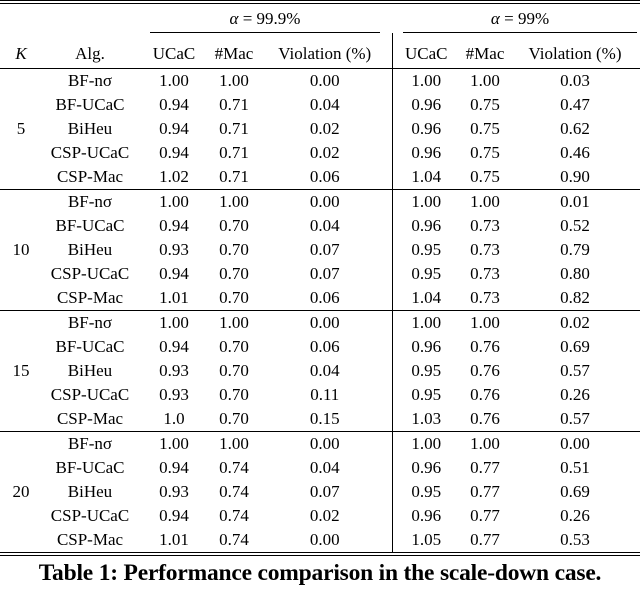  I want to click on table-row: CSP-Mac 1.01 0.74 0.00 1.05 0.77 0.53, so click(320, 540).